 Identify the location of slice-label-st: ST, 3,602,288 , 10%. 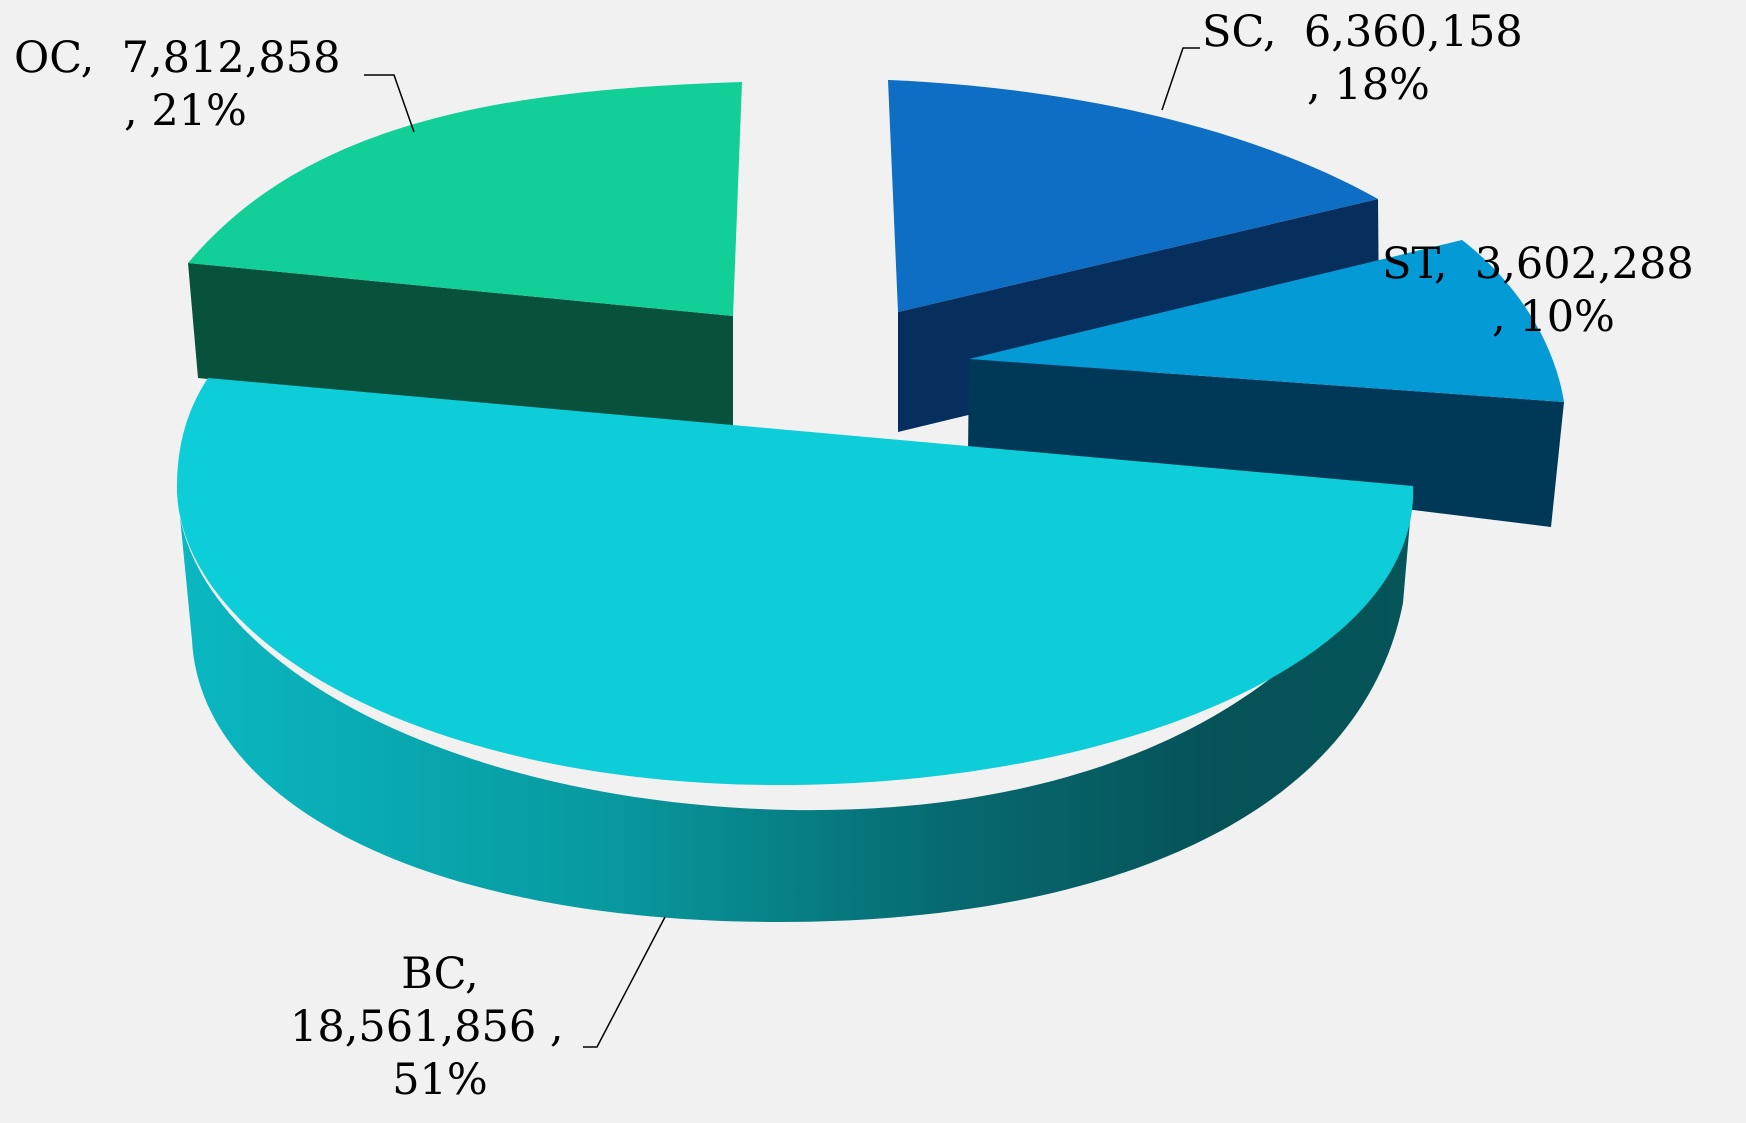
(1538, 290).